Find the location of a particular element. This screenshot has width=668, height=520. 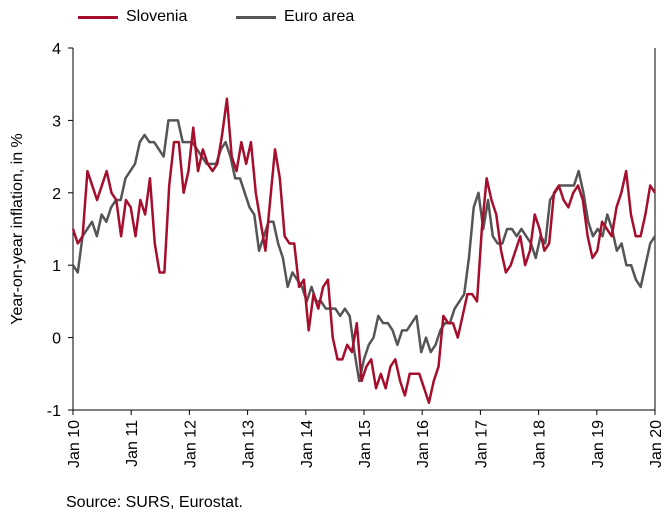

y-tick-label: 2 is located at coordinates (56, 194).